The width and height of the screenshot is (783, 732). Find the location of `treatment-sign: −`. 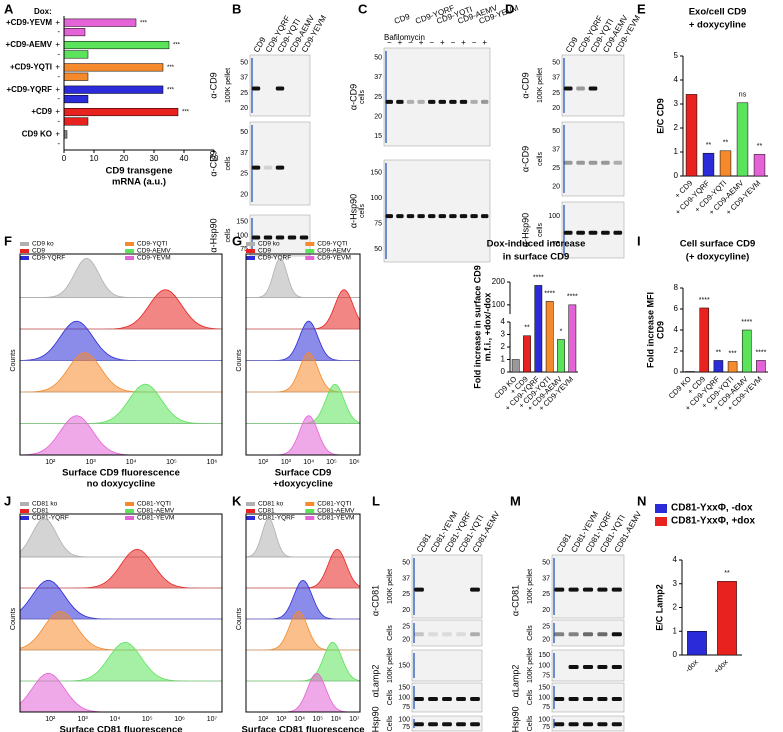

treatment-sign: − is located at coordinates (453, 42).